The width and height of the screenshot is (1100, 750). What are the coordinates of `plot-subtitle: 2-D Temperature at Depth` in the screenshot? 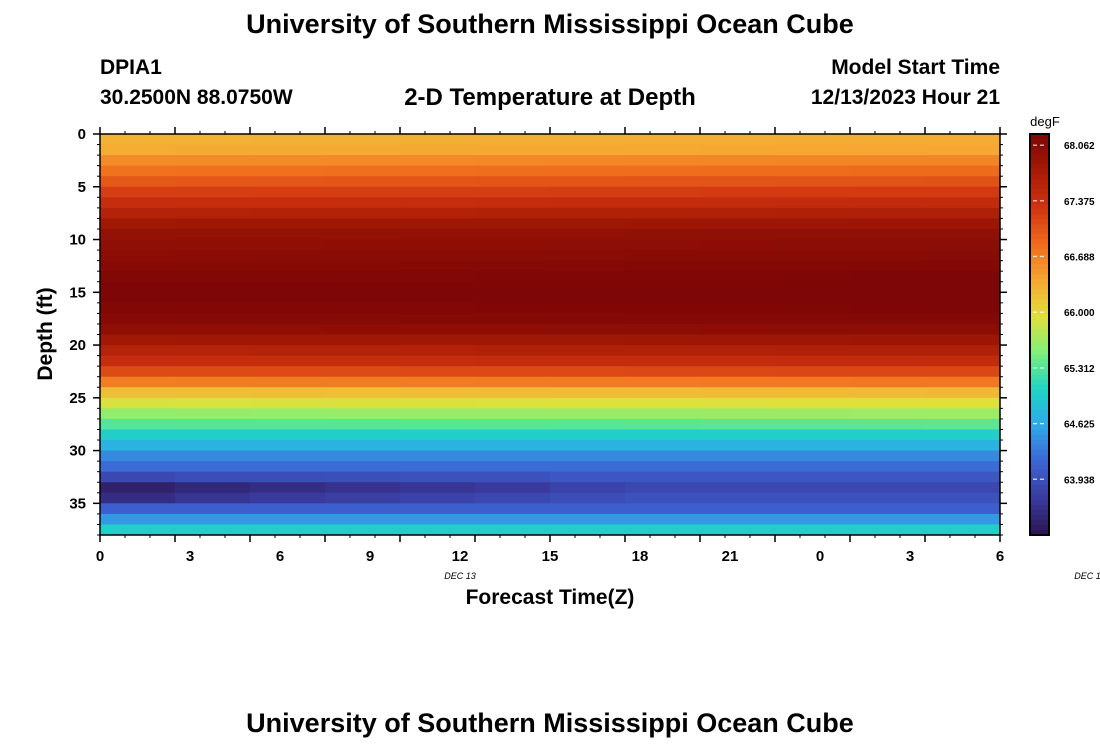 It's located at (550, 97).